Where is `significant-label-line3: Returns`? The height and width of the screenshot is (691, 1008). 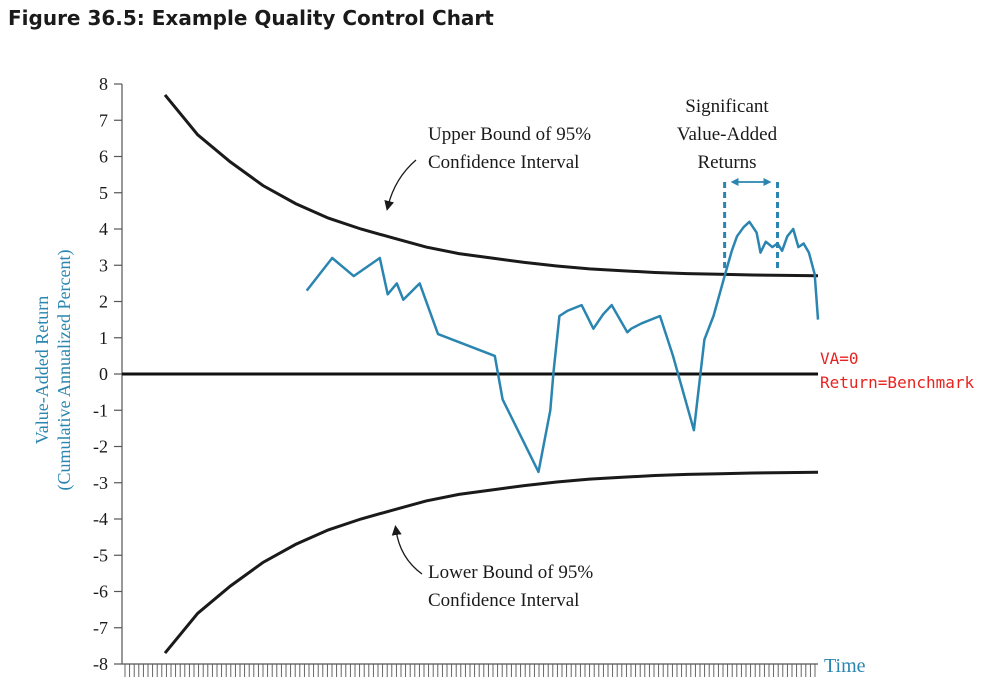 significant-label-line3: Returns is located at coordinates (726, 162).